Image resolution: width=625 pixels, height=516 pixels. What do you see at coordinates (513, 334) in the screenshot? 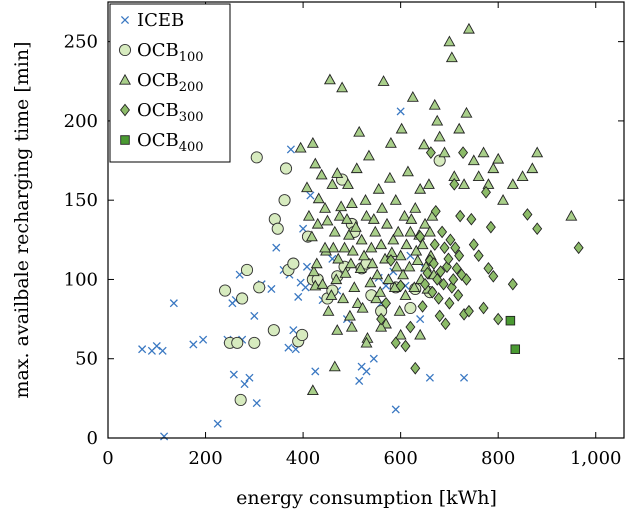
I see `series-ocb400` at bounding box center [513, 334].